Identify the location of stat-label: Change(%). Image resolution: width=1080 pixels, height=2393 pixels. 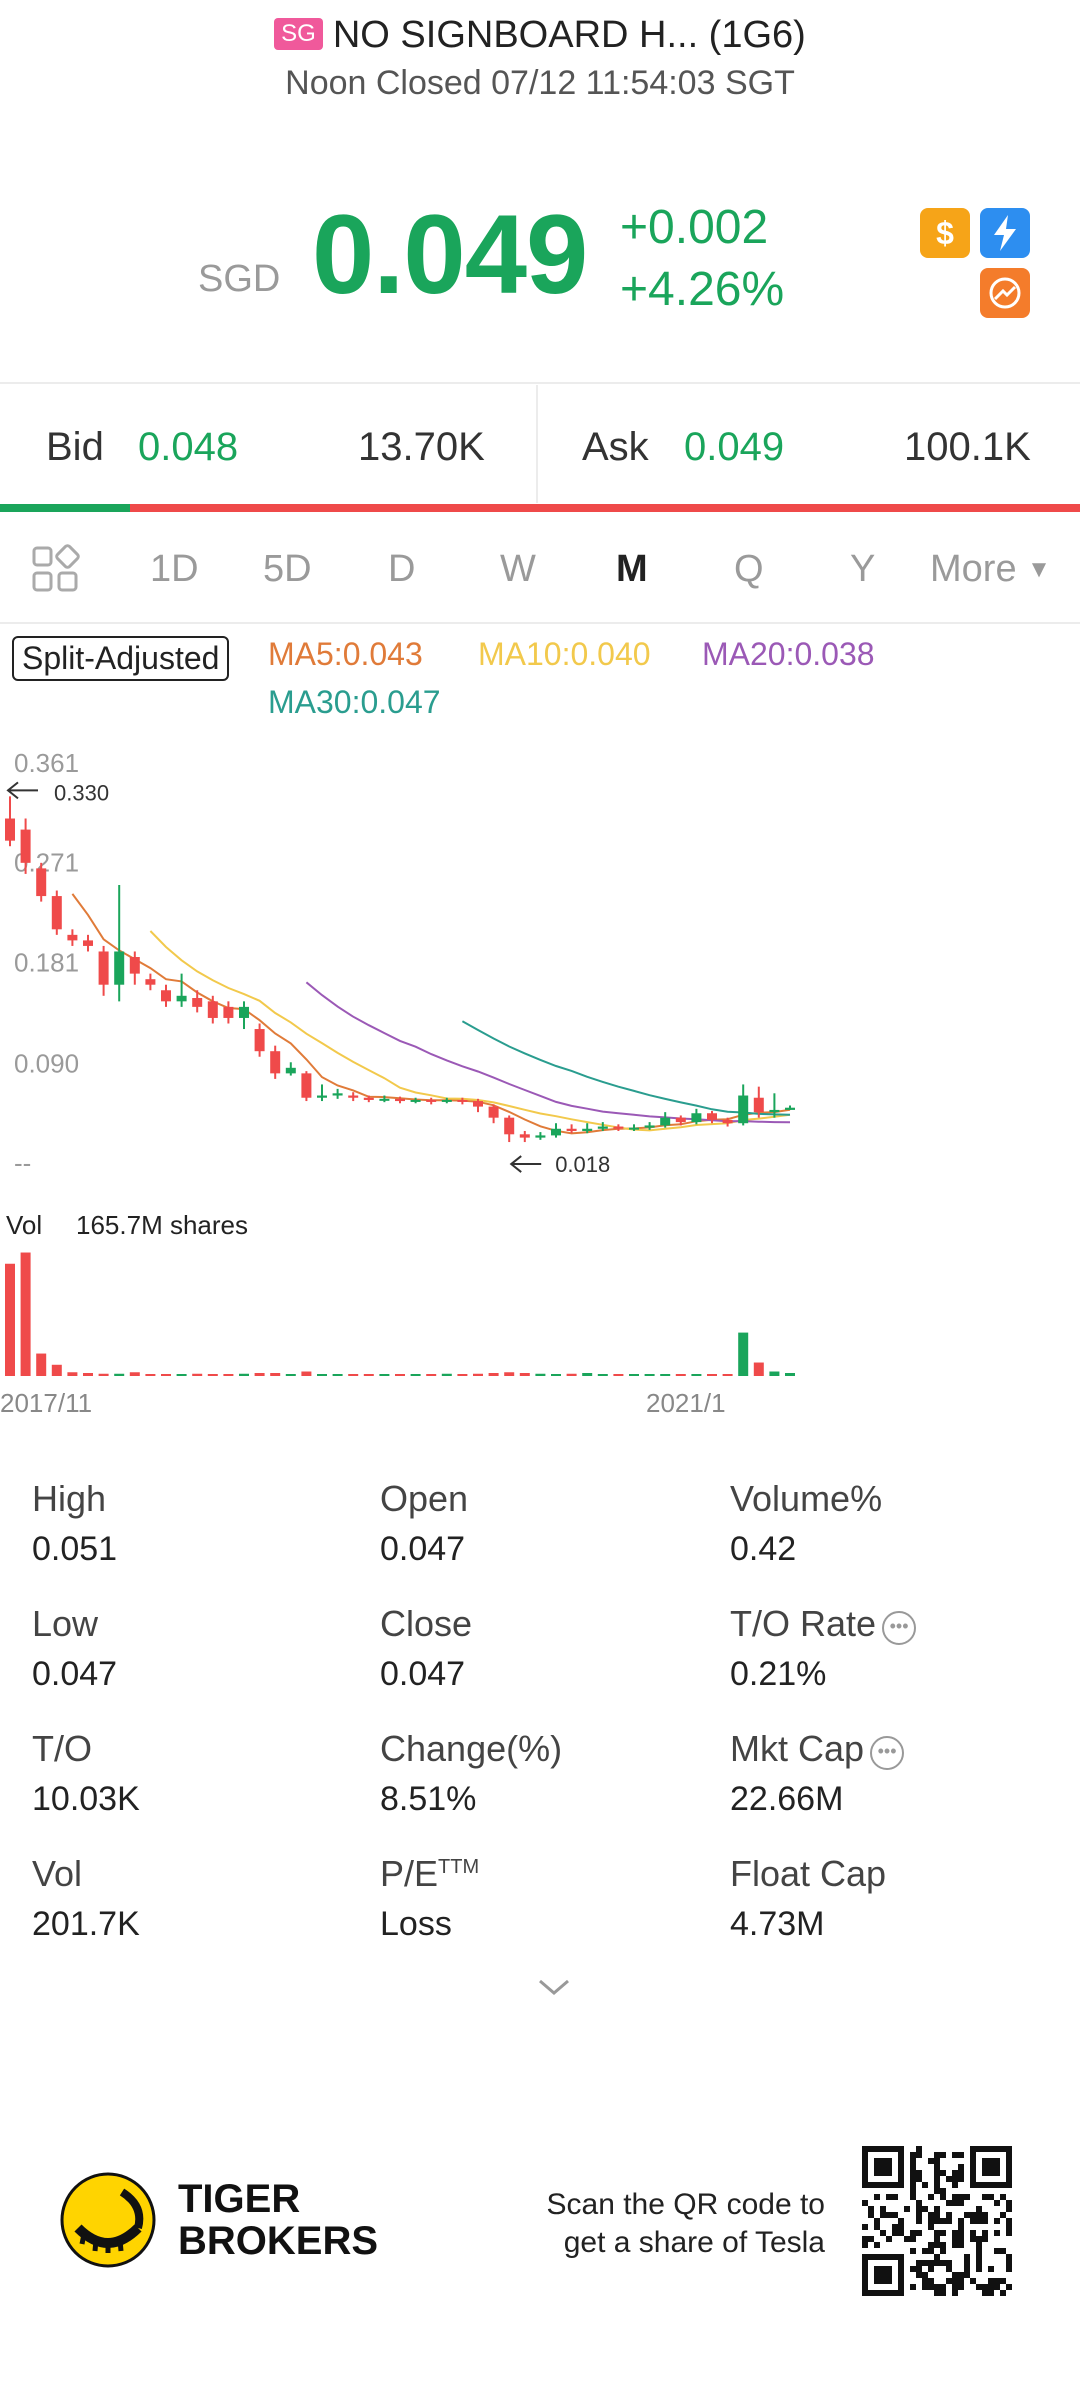
(471, 1748).